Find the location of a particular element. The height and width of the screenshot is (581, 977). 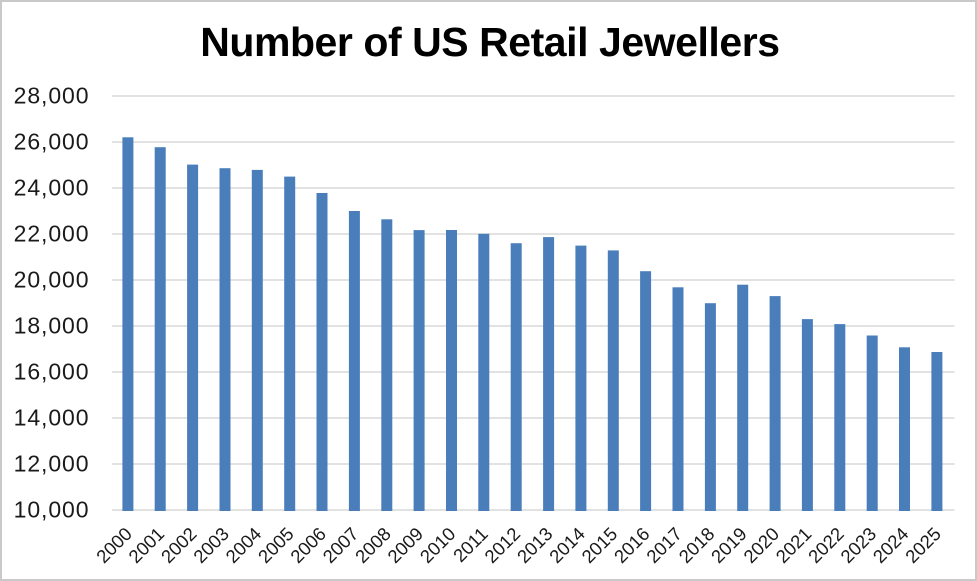

svg-text: 12,000 is located at coordinates (52, 464).